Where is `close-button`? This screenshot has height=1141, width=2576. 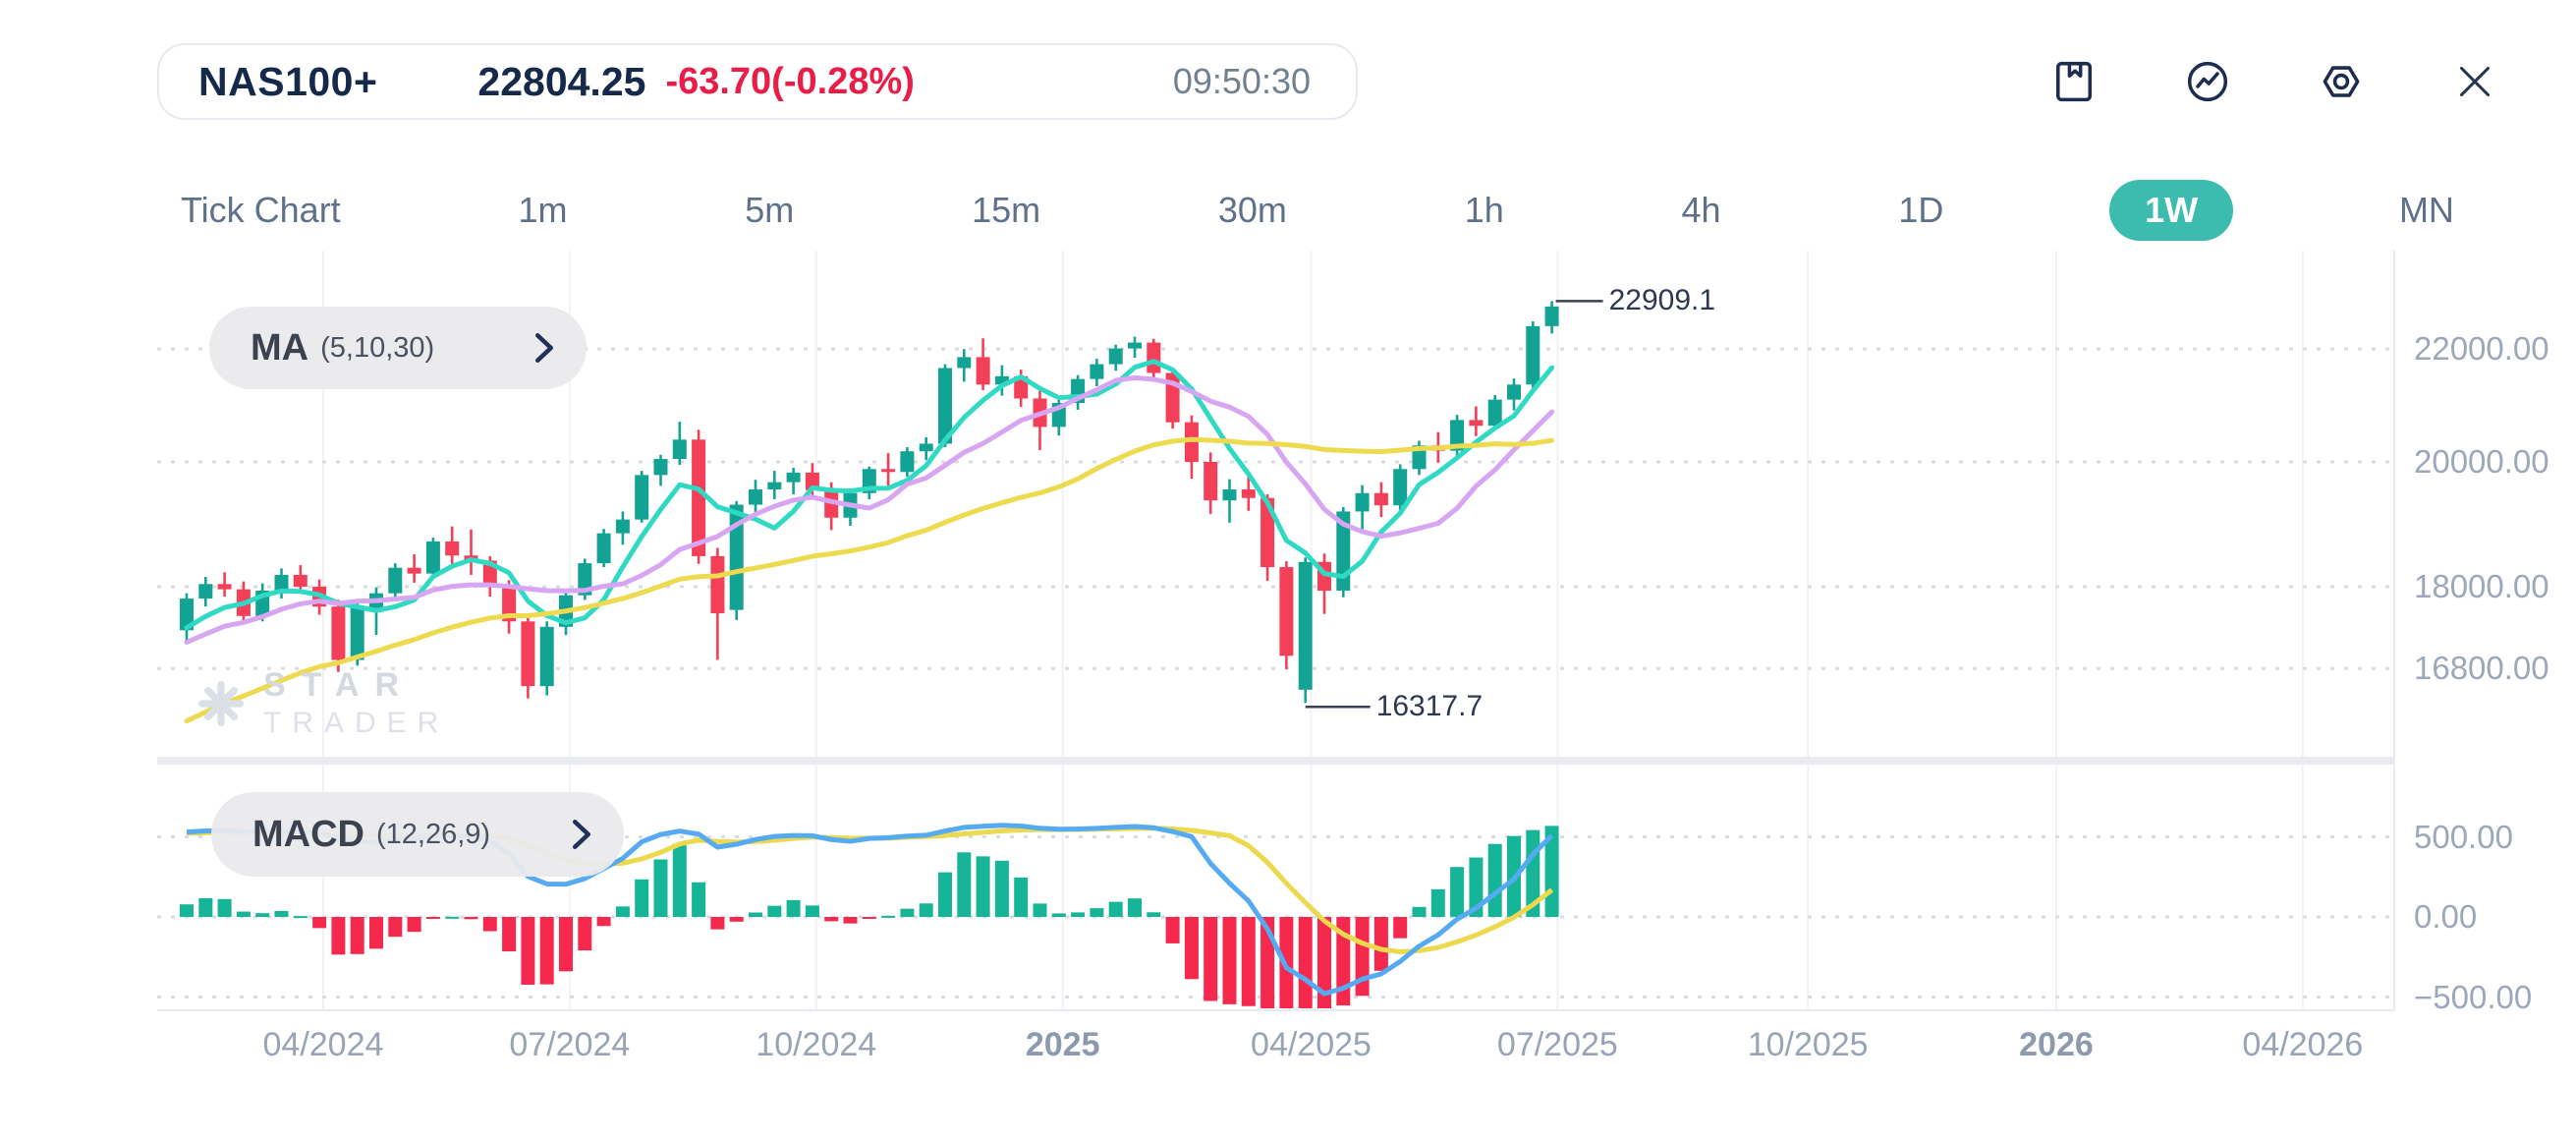 close-button is located at coordinates (2474, 81).